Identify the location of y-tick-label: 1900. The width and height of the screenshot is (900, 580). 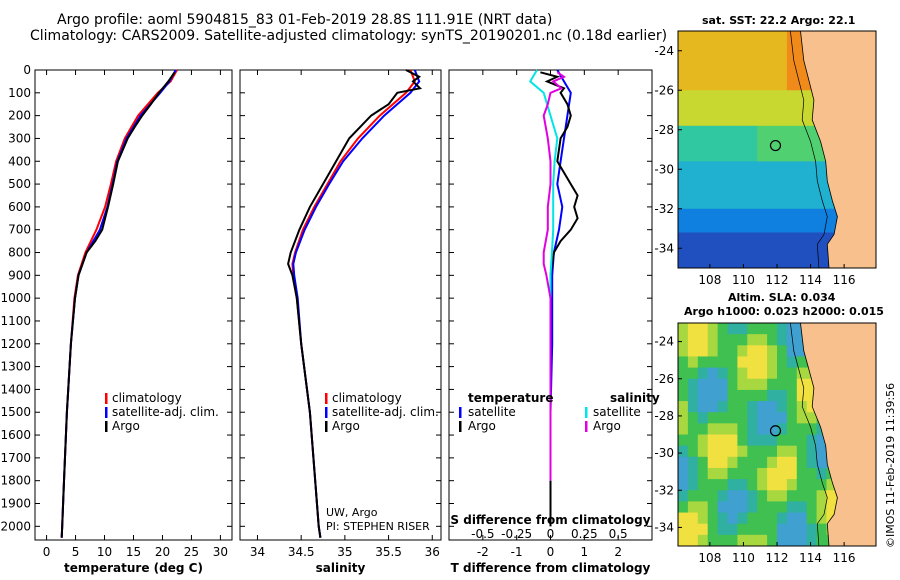
(15, 503).